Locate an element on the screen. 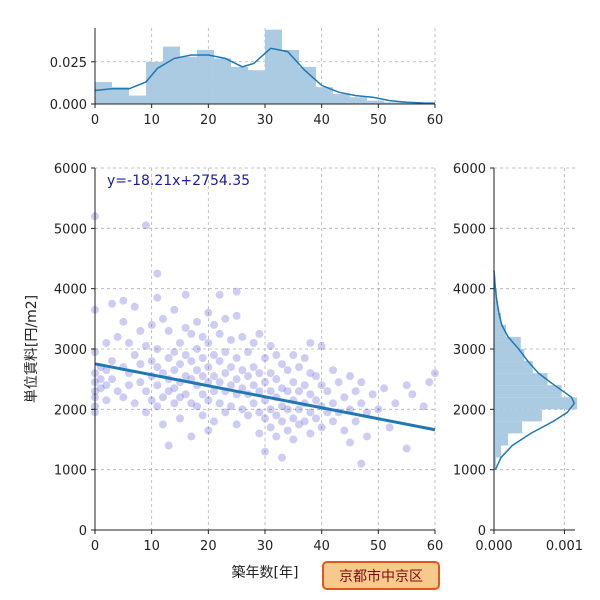 This screenshot has width=600, height=600. y-marginal-y-tick-label: 5000 is located at coordinates (469, 229).